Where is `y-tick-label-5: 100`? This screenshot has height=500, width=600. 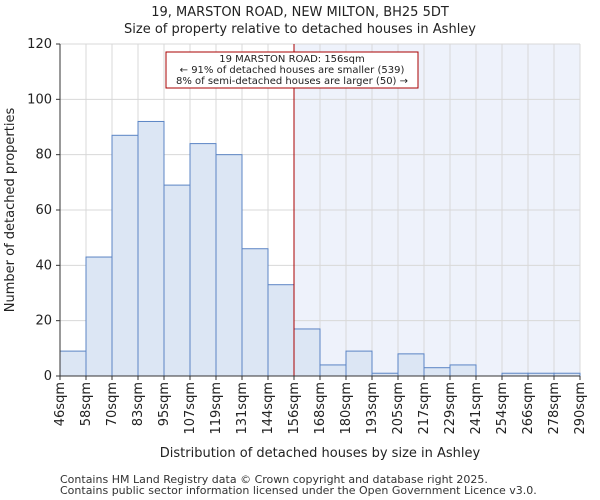 y-tick-label-5: 100 is located at coordinates (39, 99).